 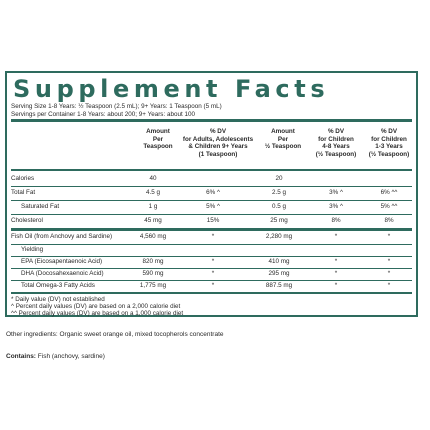 I want to click on row-total-fat-dv-1-3: 6% ^^, so click(x=389, y=192).